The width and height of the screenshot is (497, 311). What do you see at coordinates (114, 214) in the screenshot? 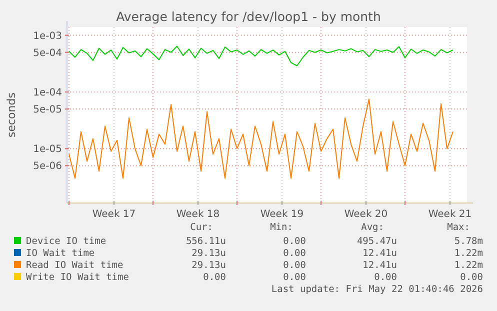
I see `x-tick-label: Week 17` at bounding box center [114, 214].